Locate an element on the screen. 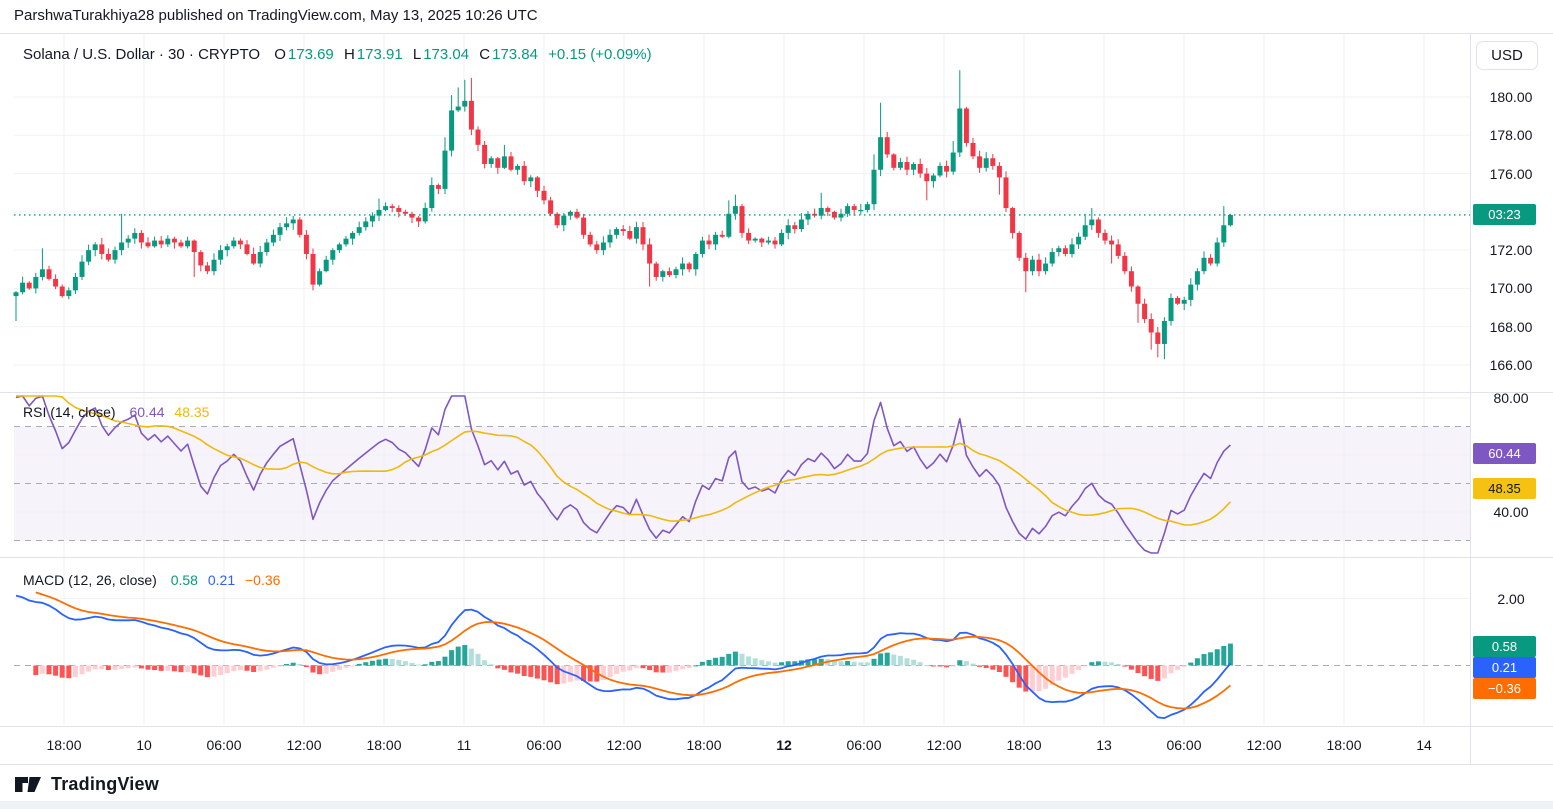 Image resolution: width=1553 pixels, height=809 pixels. price-axis-label: 172.00 is located at coordinates (1511, 250).